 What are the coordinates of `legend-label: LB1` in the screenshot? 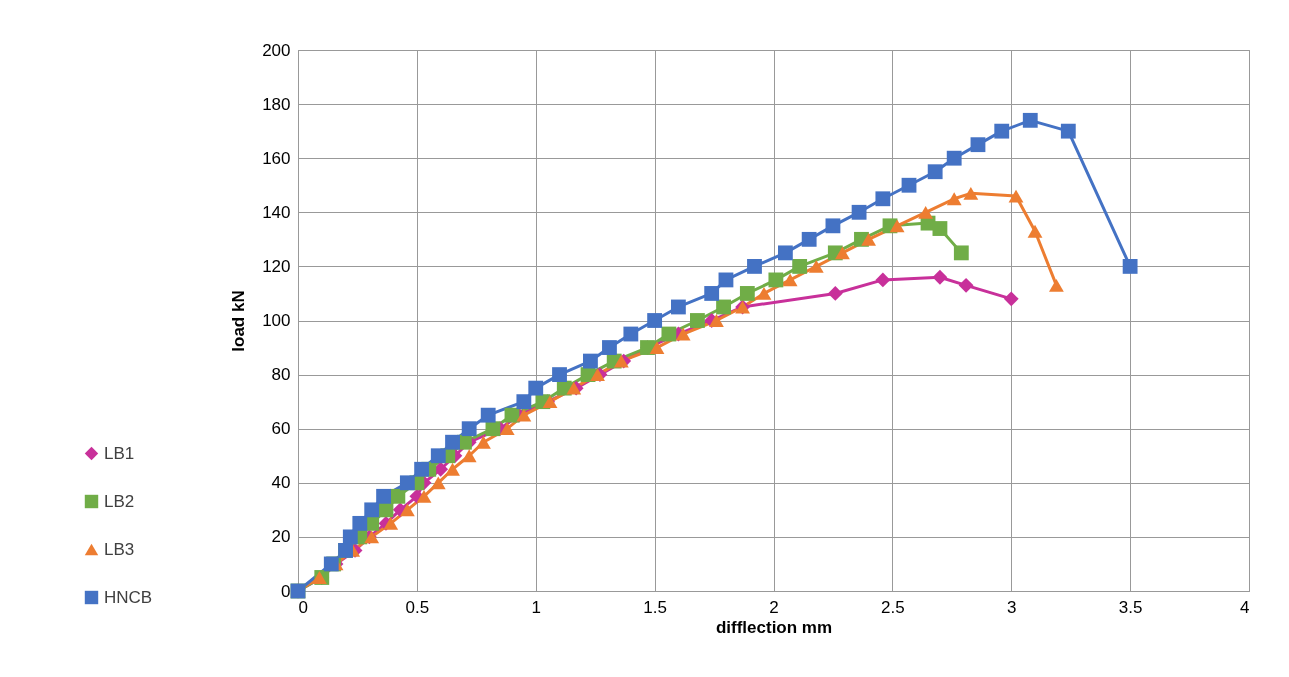 It's located at (119, 453).